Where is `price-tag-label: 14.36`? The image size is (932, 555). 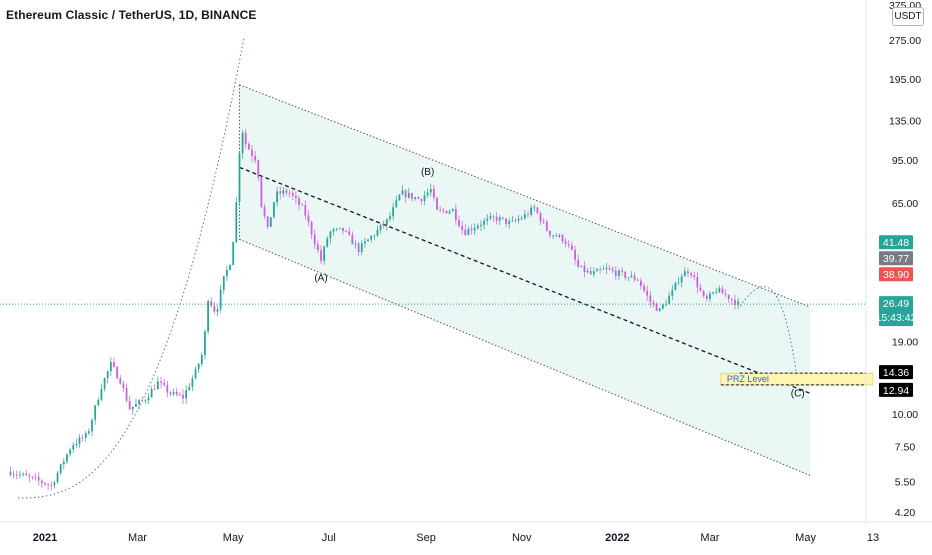 price-tag-label: 14.36 is located at coordinates (896, 373).